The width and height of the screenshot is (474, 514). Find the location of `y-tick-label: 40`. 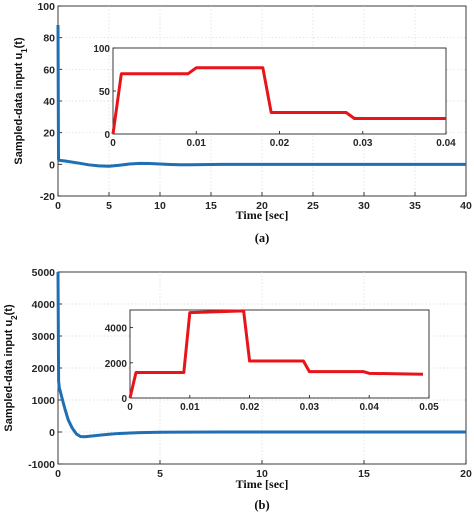

y-tick-label: 40 is located at coordinates (49, 102).